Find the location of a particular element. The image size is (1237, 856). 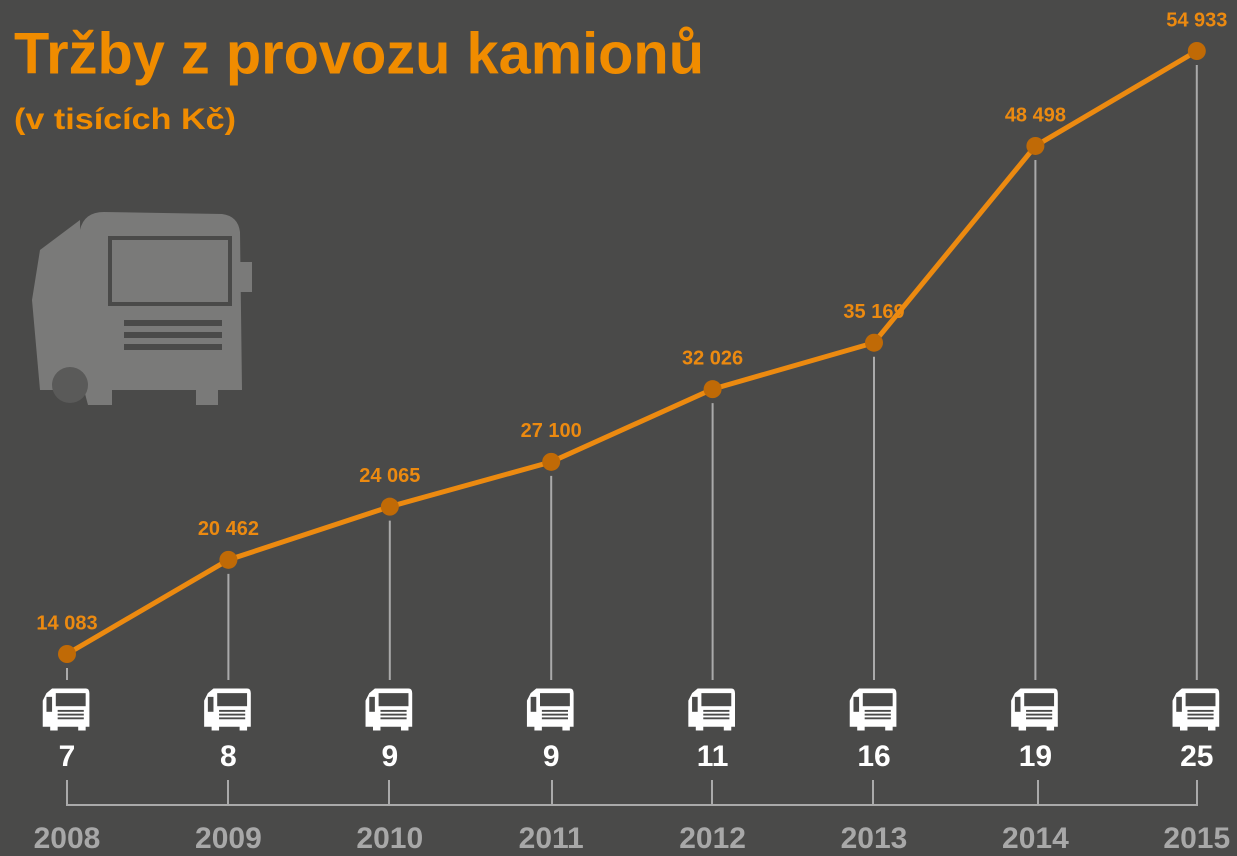

truck-count: 8 is located at coordinates (228, 756).